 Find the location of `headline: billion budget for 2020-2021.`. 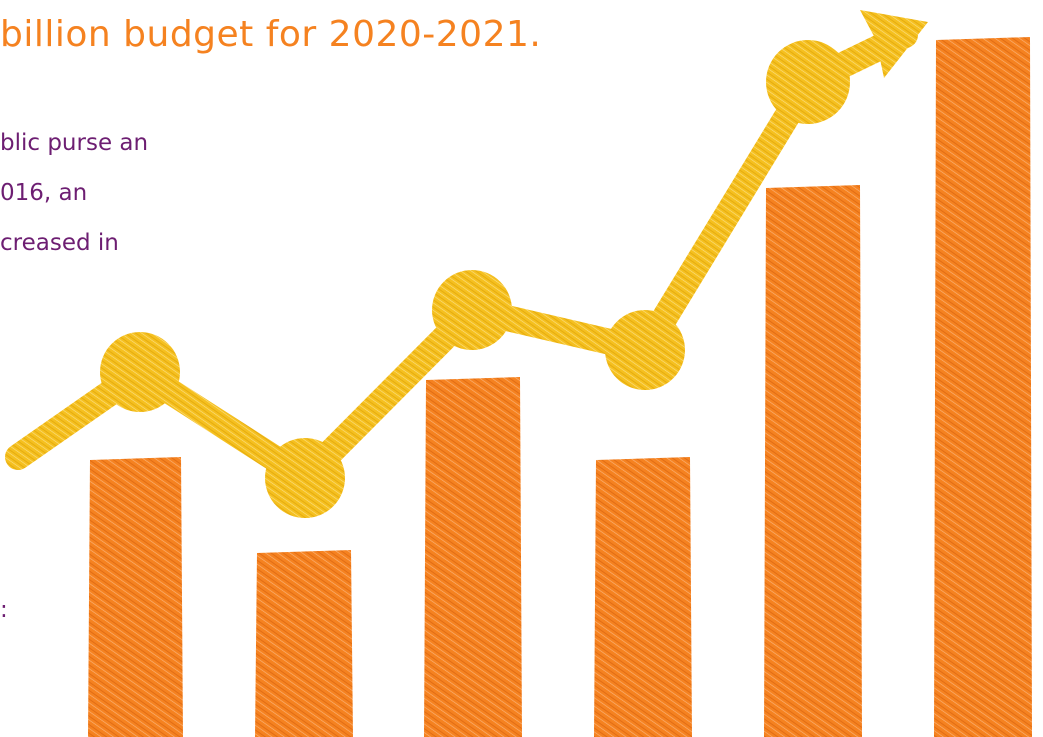

headline: billion budget for 2020-2021. is located at coordinates (271, 34).